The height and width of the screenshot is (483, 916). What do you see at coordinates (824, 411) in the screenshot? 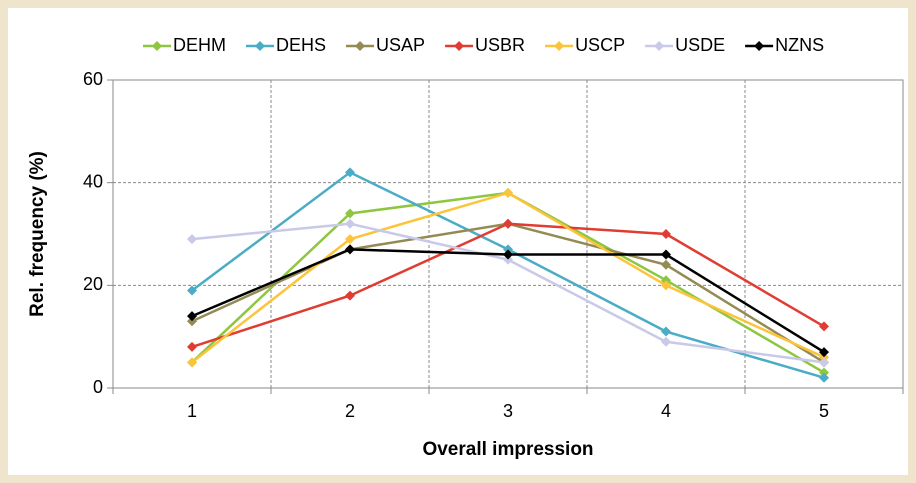
I see `x-tick-label: 5` at bounding box center [824, 411].